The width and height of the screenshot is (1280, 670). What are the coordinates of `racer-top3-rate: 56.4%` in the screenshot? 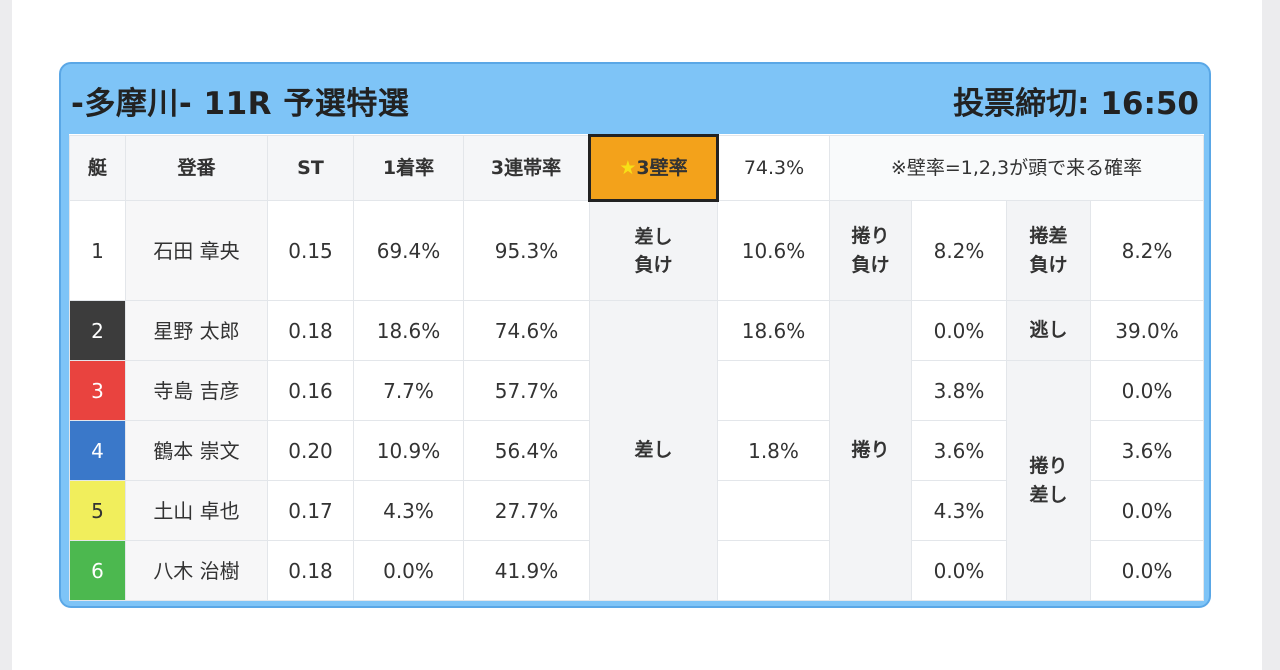 It's located at (526, 450).